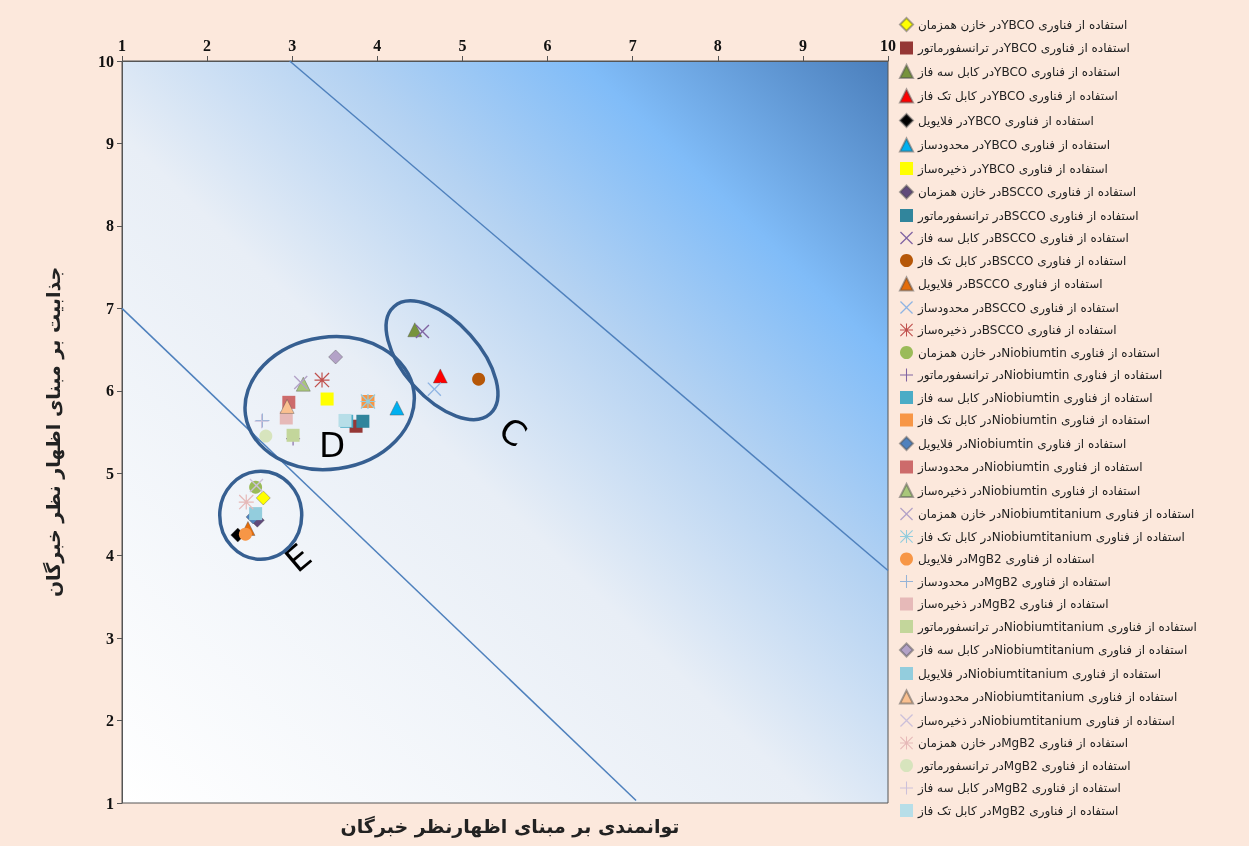 This screenshot has height=846, width=1249. Describe the element at coordinates (1019, 788) in the screenshot. I see `legend-label: استفاده از فناوری MgB2در کابل سه فاز` at that location.